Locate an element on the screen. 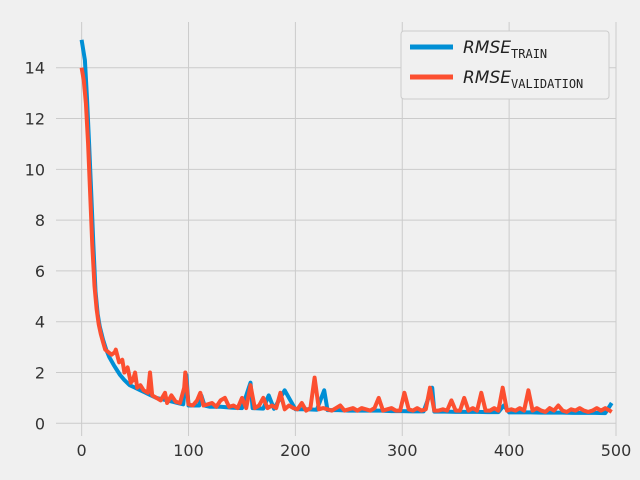  y-tick-label: 0 is located at coordinates (40, 423).